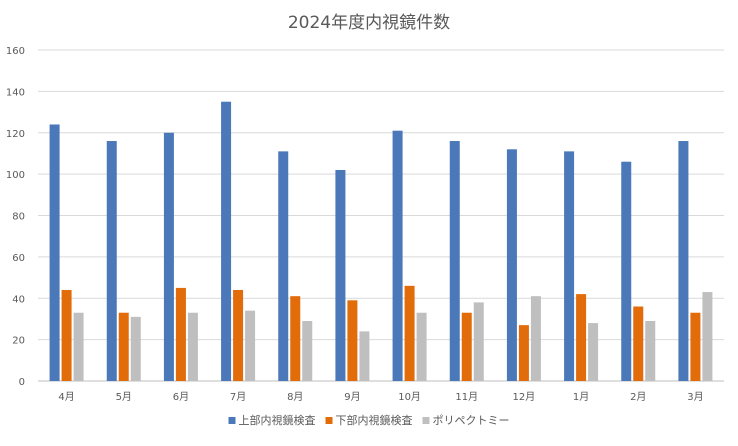  What do you see at coordinates (581, 337) in the screenshot?
I see `bar-2-1月` at bounding box center [581, 337].